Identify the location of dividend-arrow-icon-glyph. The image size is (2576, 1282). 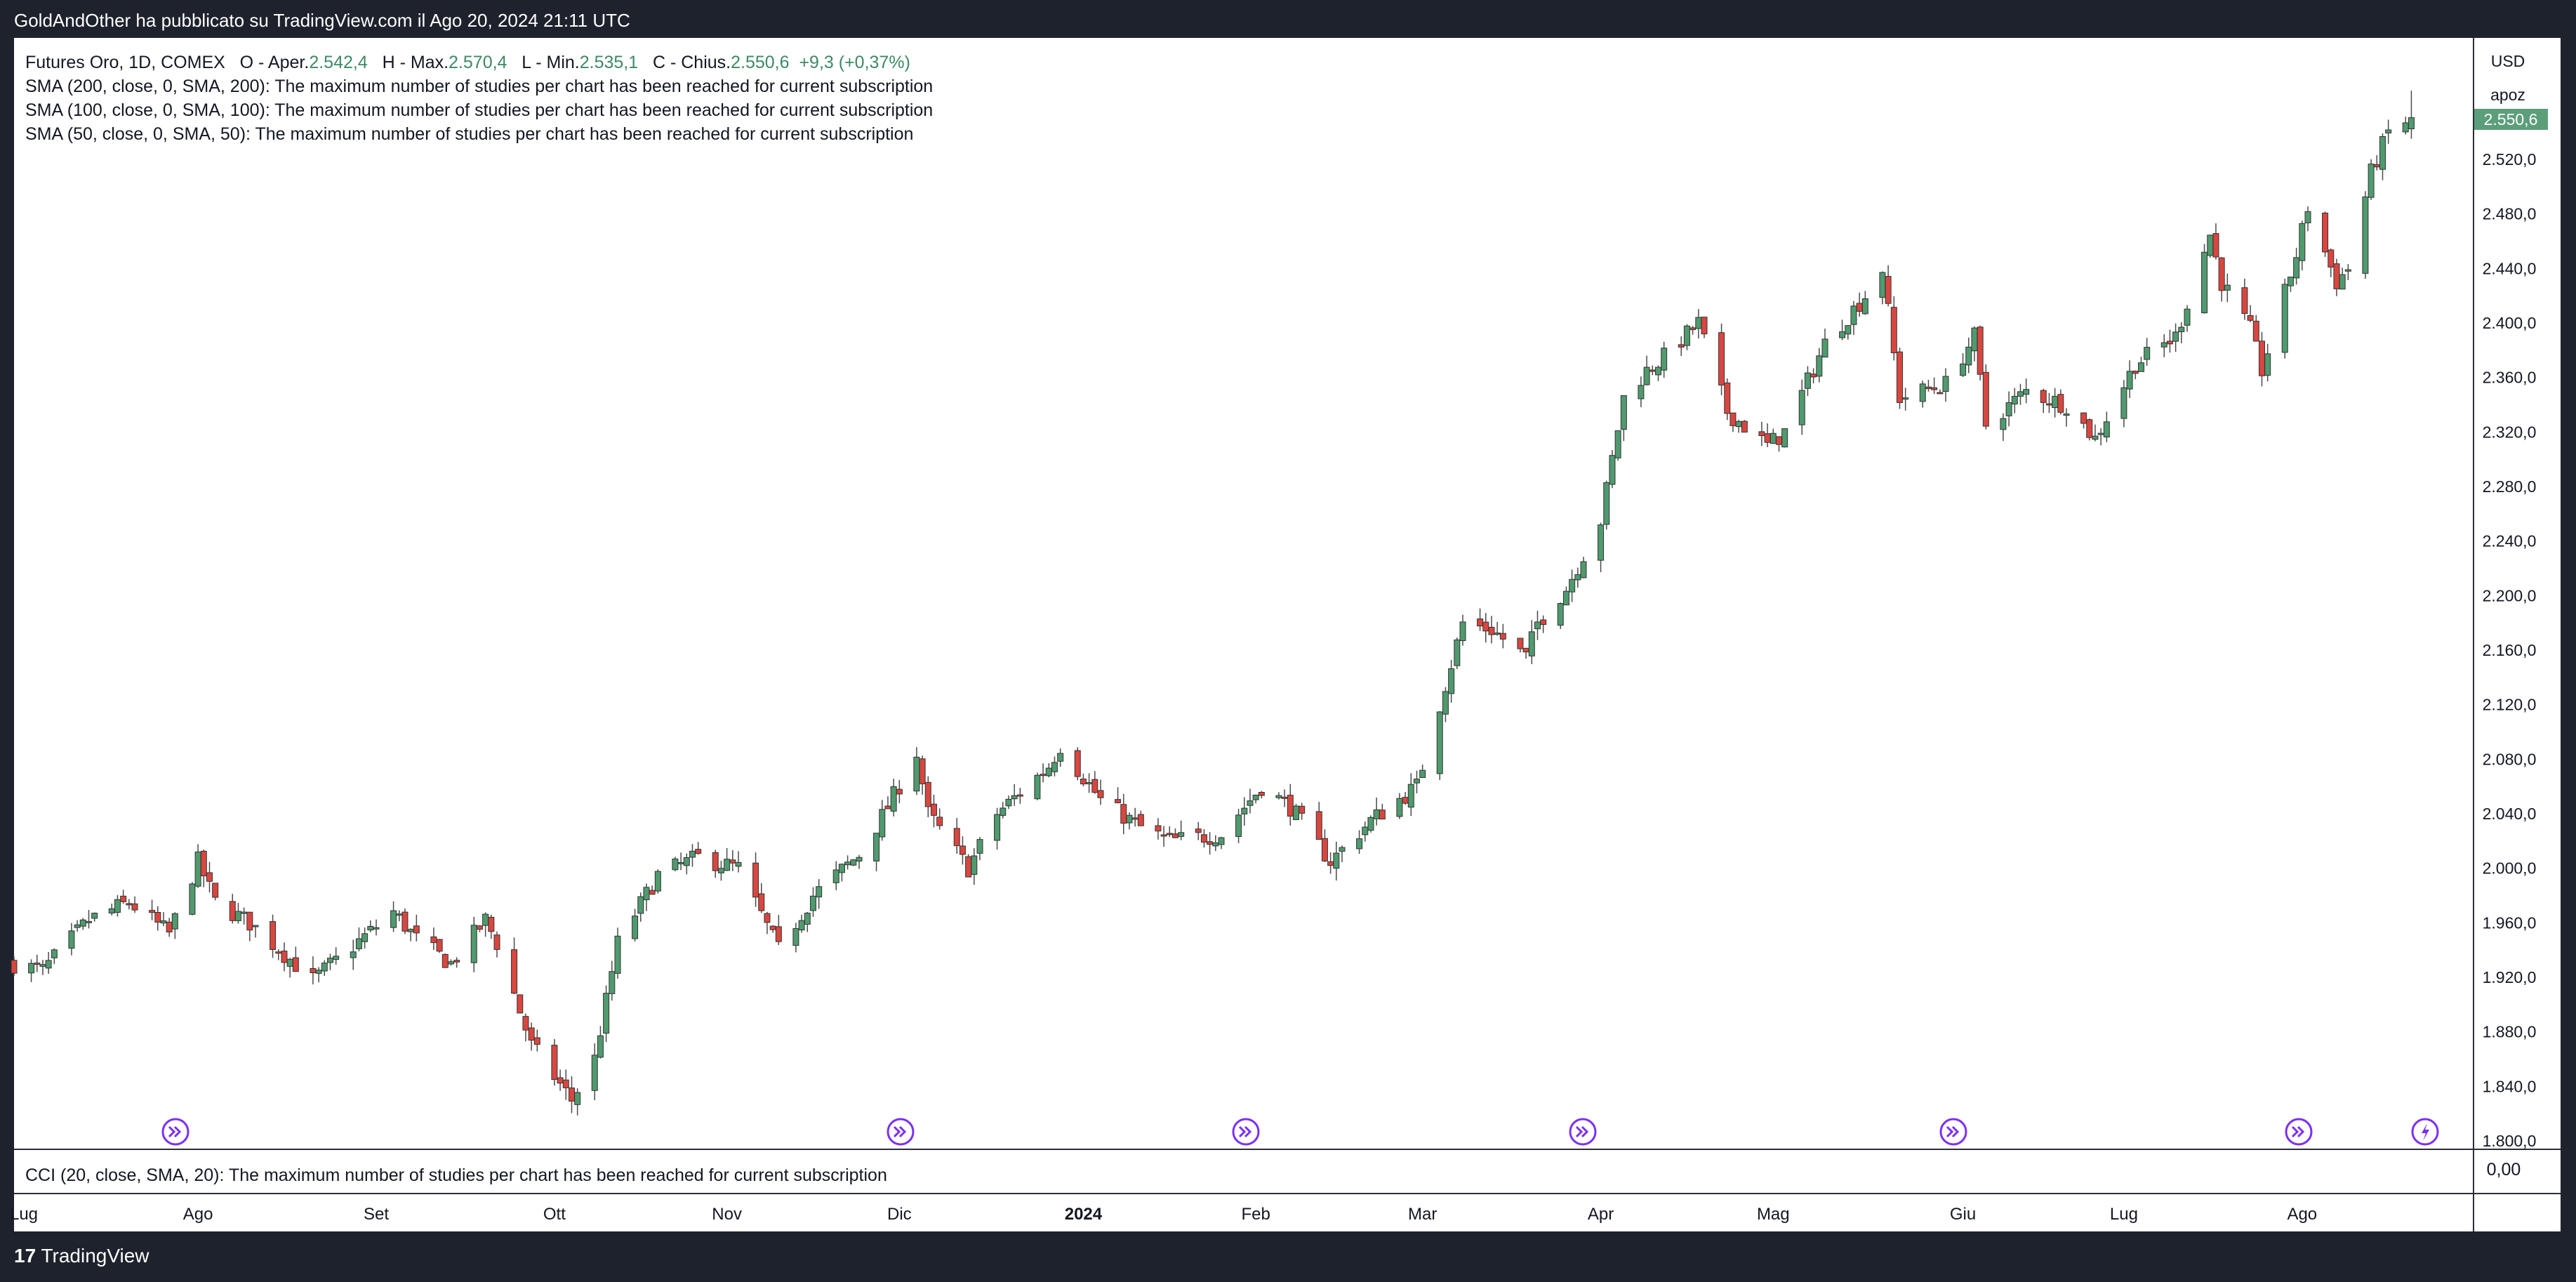
(1582, 1131).